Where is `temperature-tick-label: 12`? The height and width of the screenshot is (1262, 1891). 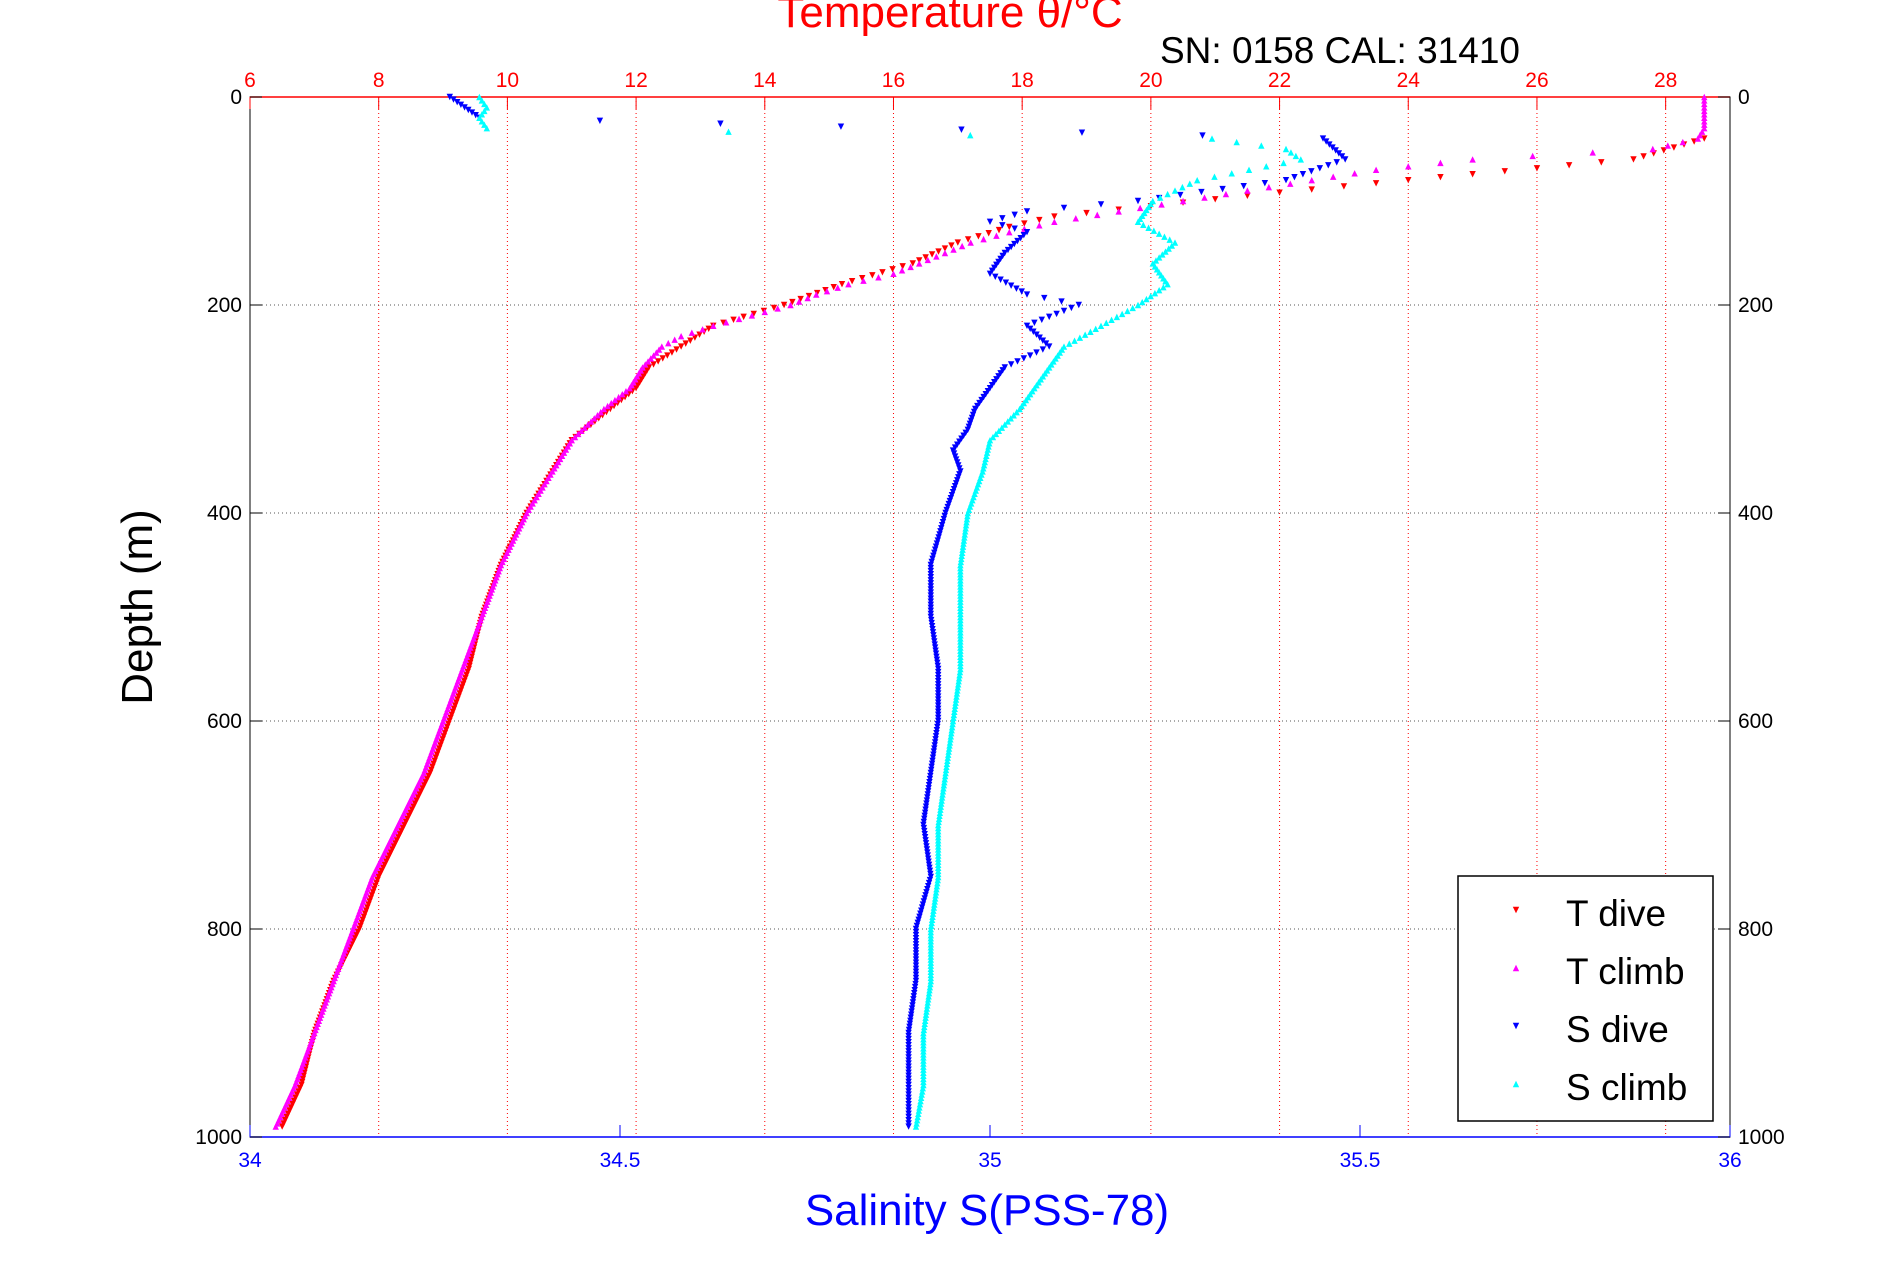
temperature-tick-label: 12 is located at coordinates (635, 80).